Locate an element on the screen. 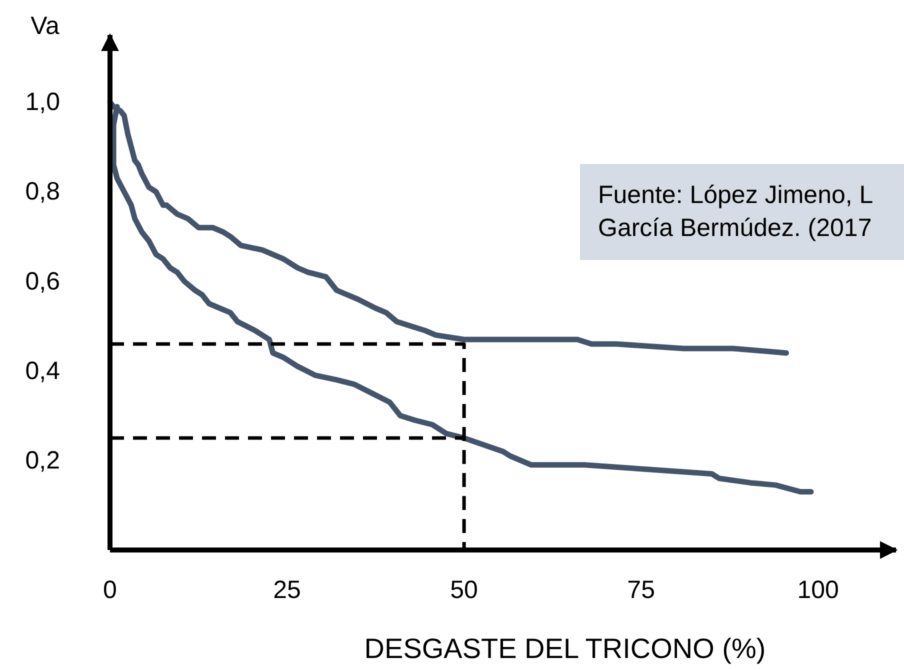 The width and height of the screenshot is (904, 671). y-tick-label: 0,6 is located at coordinates (42, 281).